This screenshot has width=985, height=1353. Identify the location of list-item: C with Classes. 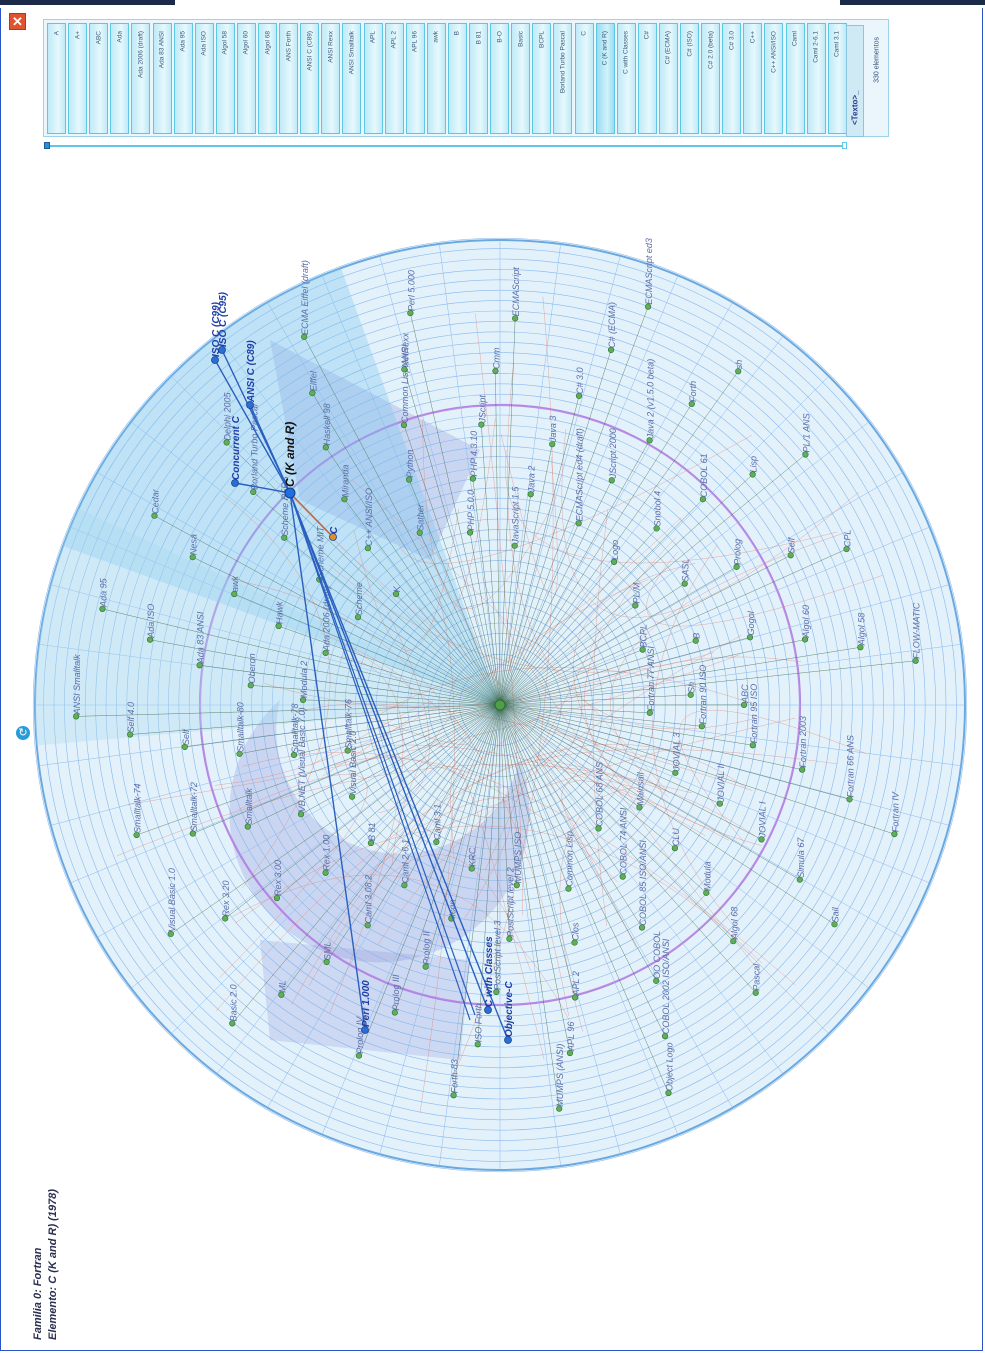
(626, 78).